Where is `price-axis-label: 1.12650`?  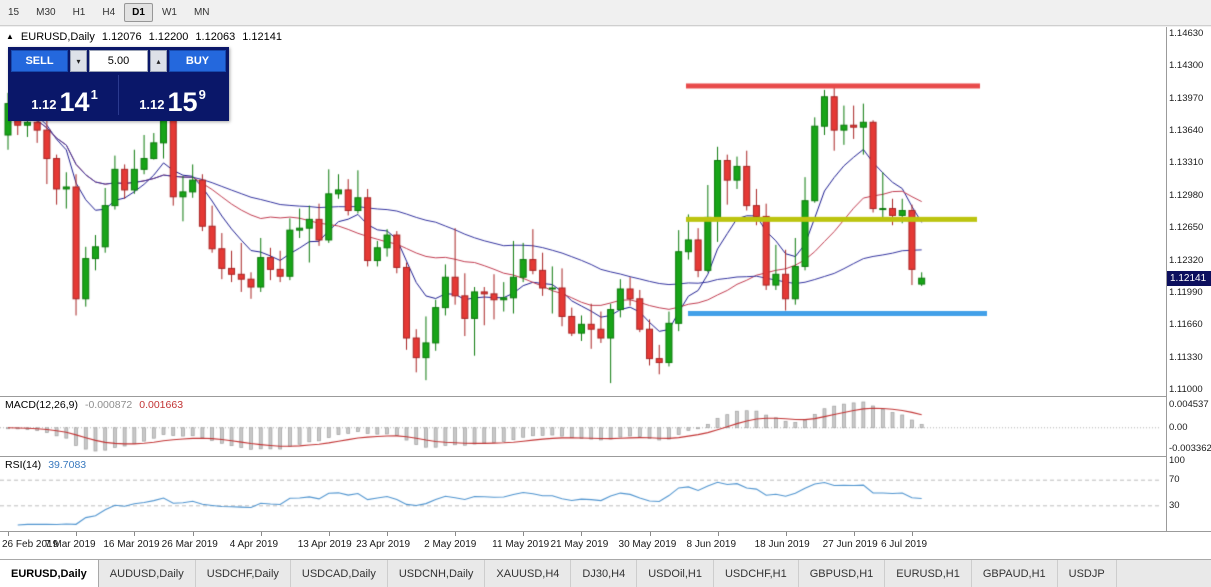 price-axis-label: 1.12650 is located at coordinates (1186, 228).